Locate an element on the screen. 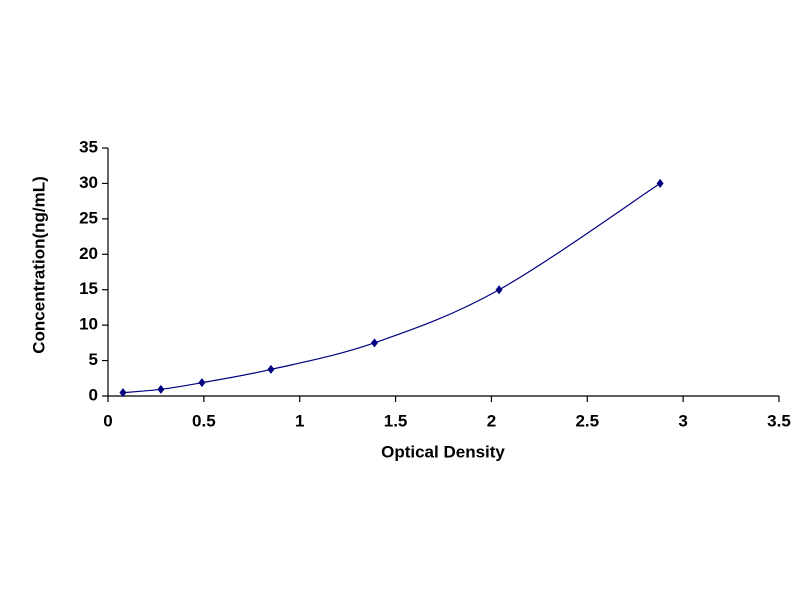 This screenshot has height=600, width=800. y-tick-label: 5 is located at coordinates (93, 359).